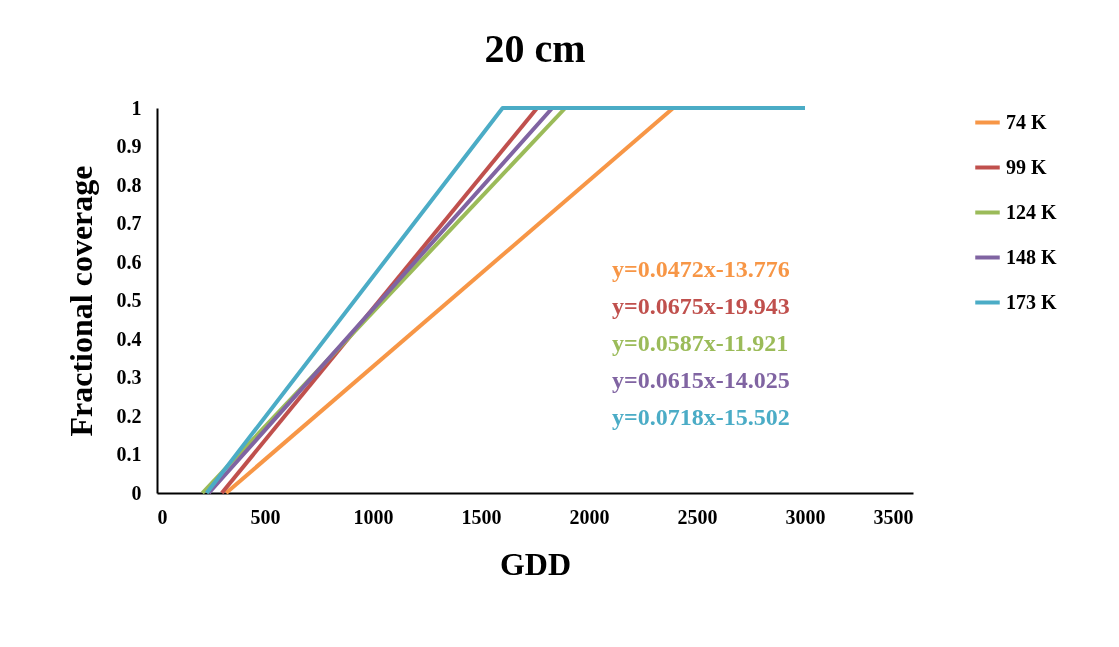 This screenshot has height=647, width=1119. Describe the element at coordinates (129, 377) in the screenshot. I see `y-tick-label: 0.3` at that location.